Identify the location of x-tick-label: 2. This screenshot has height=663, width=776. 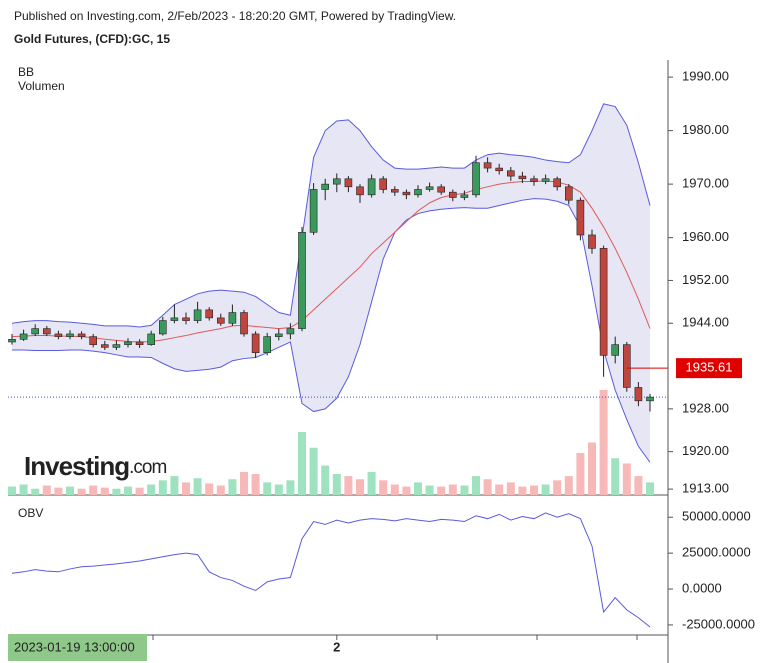
(336, 646).